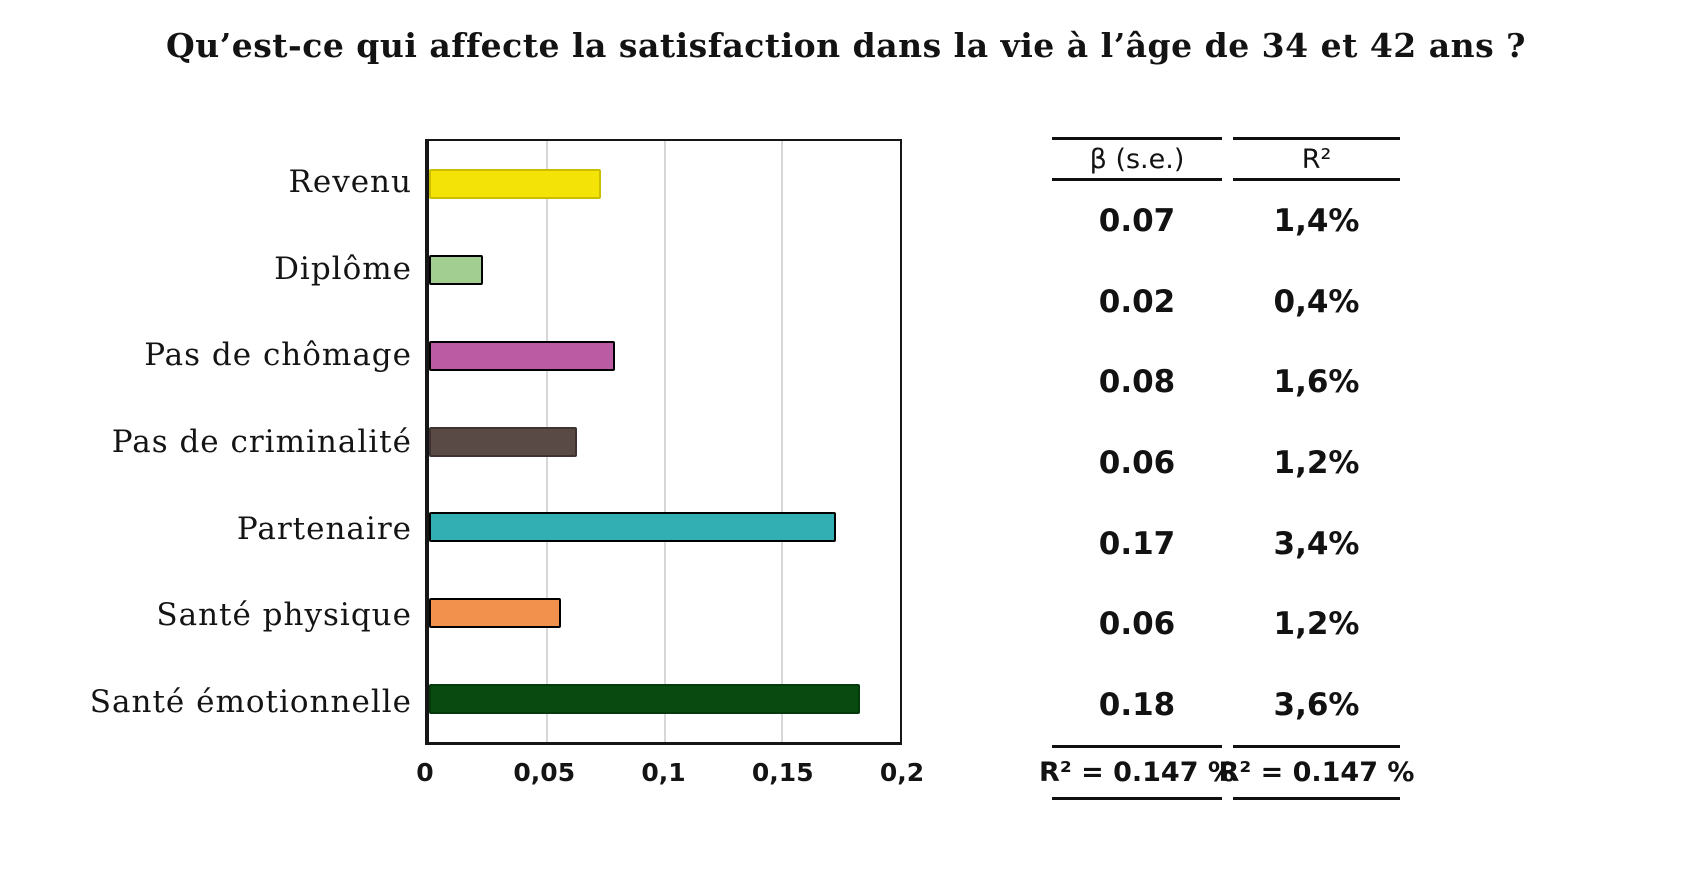  Describe the element at coordinates (261, 442) in the screenshot. I see `category-label-pas-de-criminalite: Pas de criminalité` at that location.